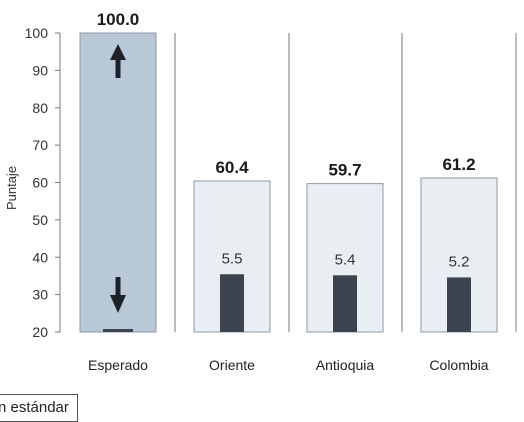 The image size is (524, 422). Describe the element at coordinates (345, 365) in the screenshot. I see `x-category-label: Antioquia` at that location.